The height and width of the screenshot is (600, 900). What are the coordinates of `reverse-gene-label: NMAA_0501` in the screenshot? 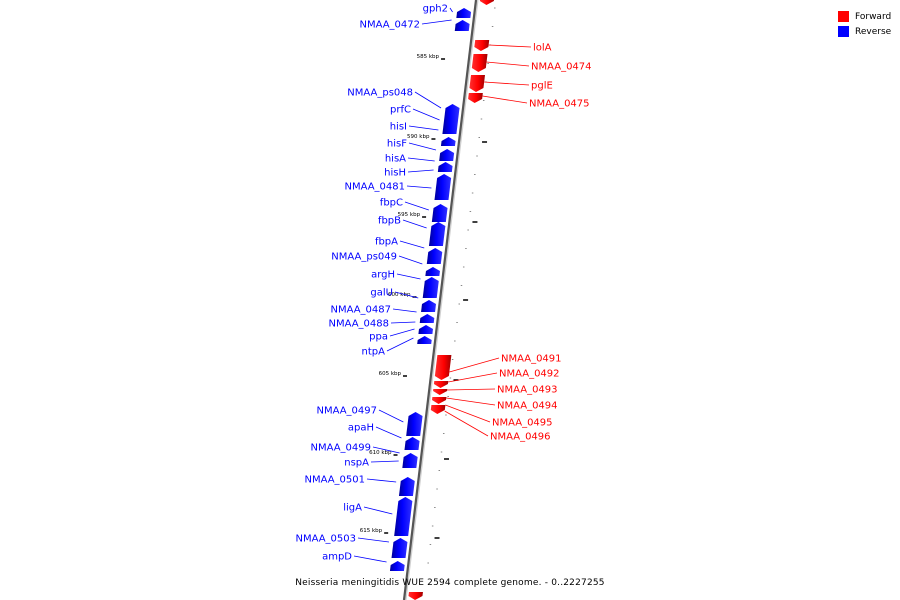 It's located at (334, 480).